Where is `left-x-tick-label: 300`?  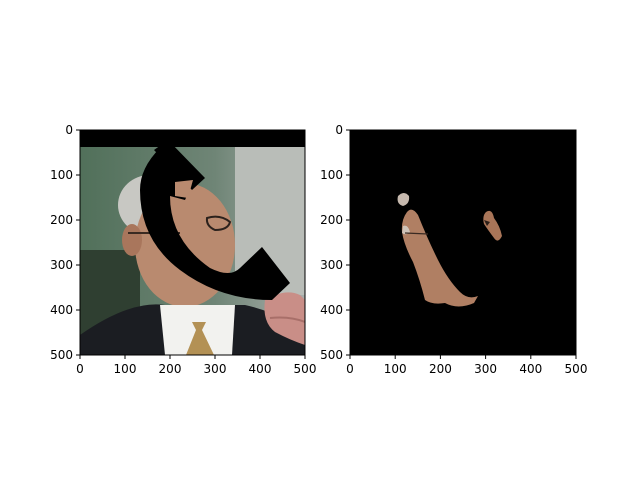
left-x-tick-label: 300 is located at coordinates (215, 369).